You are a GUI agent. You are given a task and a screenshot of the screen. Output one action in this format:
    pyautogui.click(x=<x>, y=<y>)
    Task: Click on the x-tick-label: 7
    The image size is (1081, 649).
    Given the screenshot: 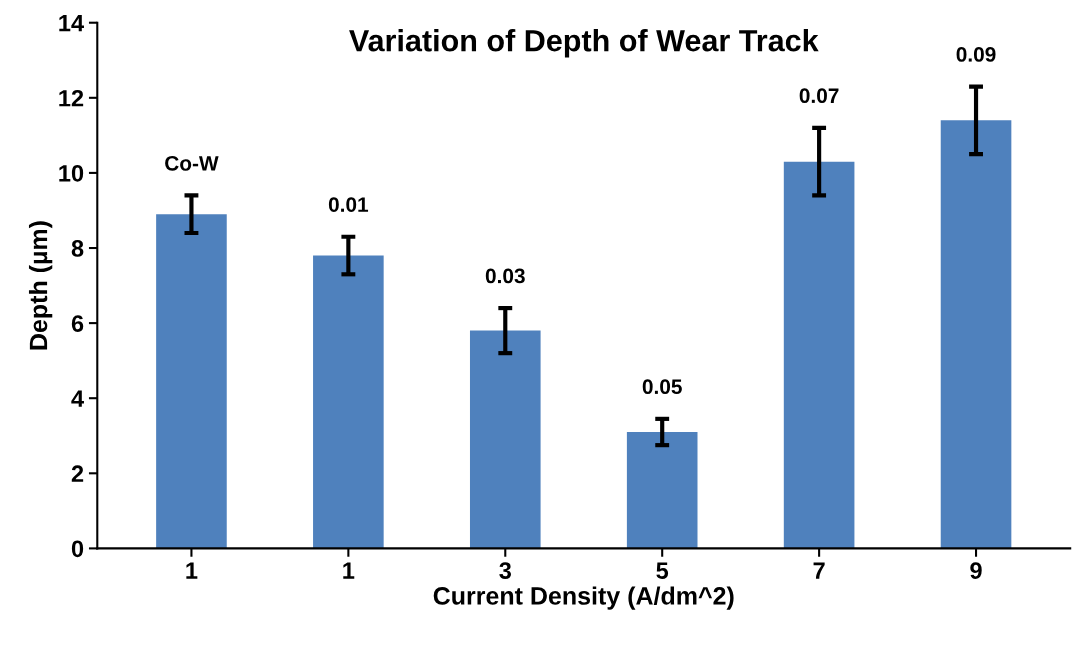 What is the action you would take?
    pyautogui.click(x=819, y=570)
    